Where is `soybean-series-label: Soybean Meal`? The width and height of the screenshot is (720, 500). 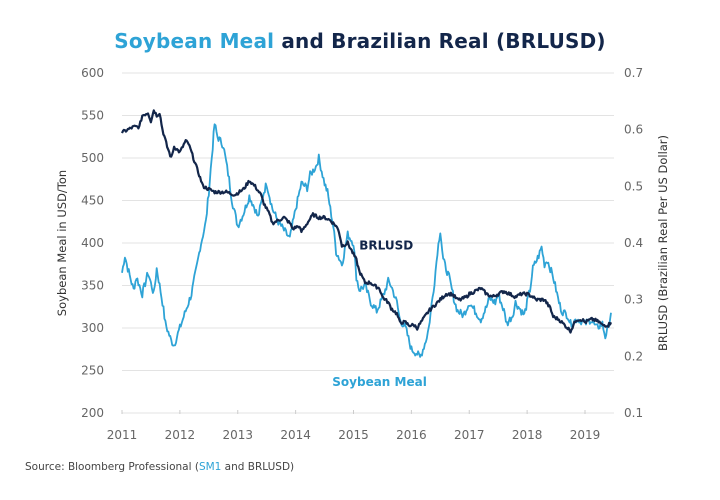 soybean-series-label: Soybean Meal is located at coordinates (379, 382).